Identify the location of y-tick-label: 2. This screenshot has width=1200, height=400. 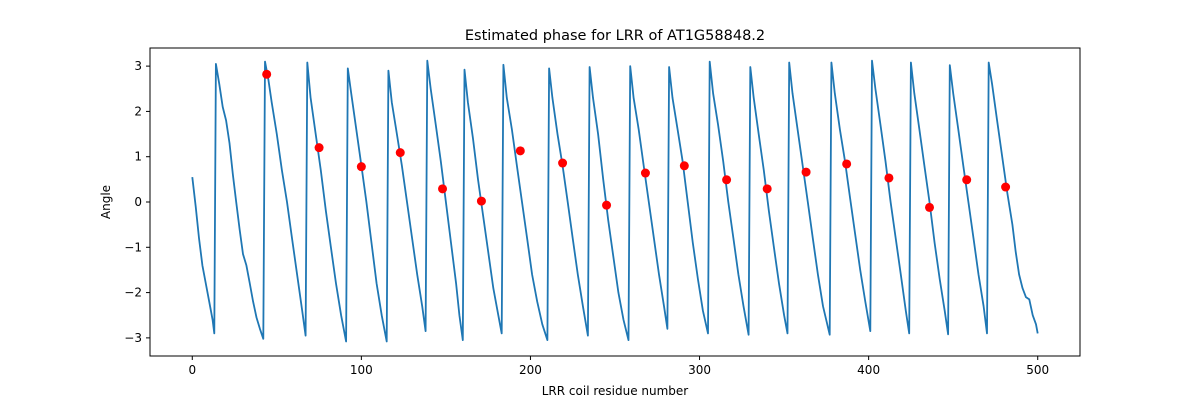
(138, 111).